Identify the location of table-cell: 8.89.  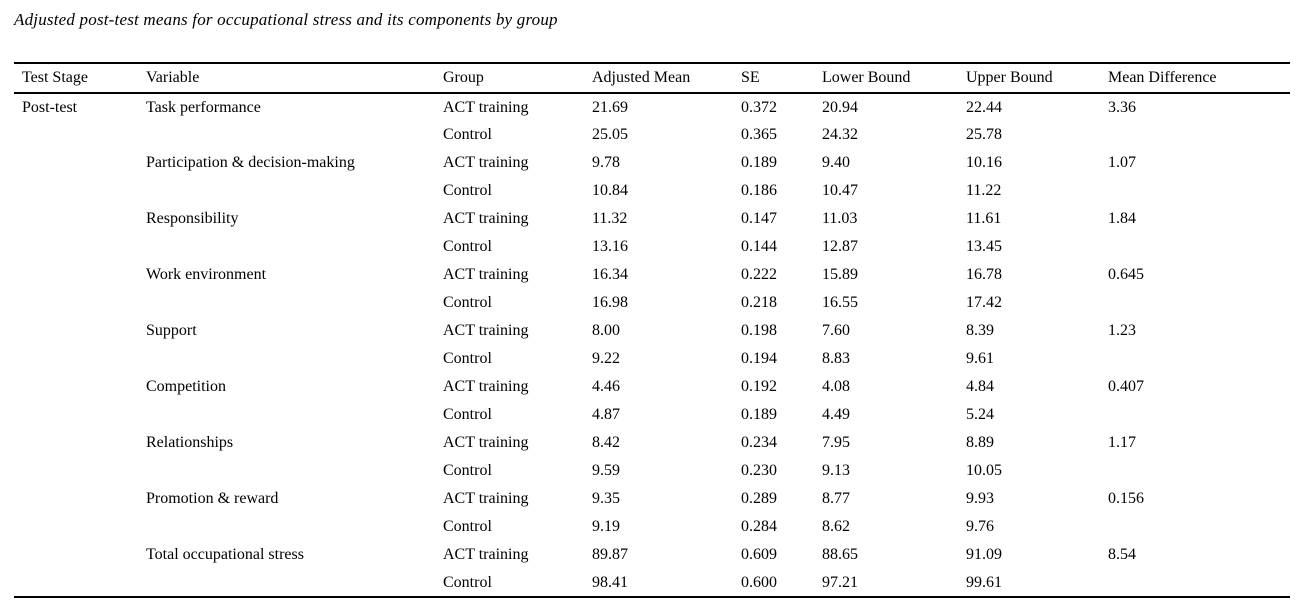
(980, 442).